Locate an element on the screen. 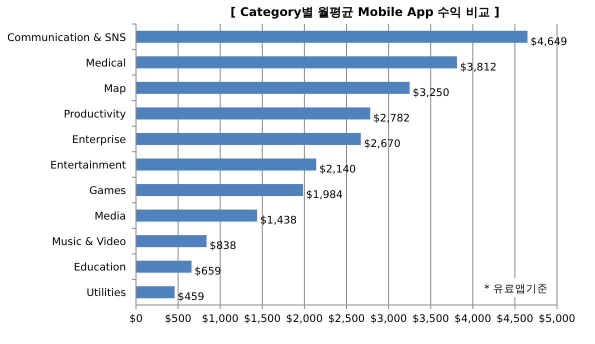 This screenshot has width=595, height=344. y-tick-label: Medical is located at coordinates (106, 63).